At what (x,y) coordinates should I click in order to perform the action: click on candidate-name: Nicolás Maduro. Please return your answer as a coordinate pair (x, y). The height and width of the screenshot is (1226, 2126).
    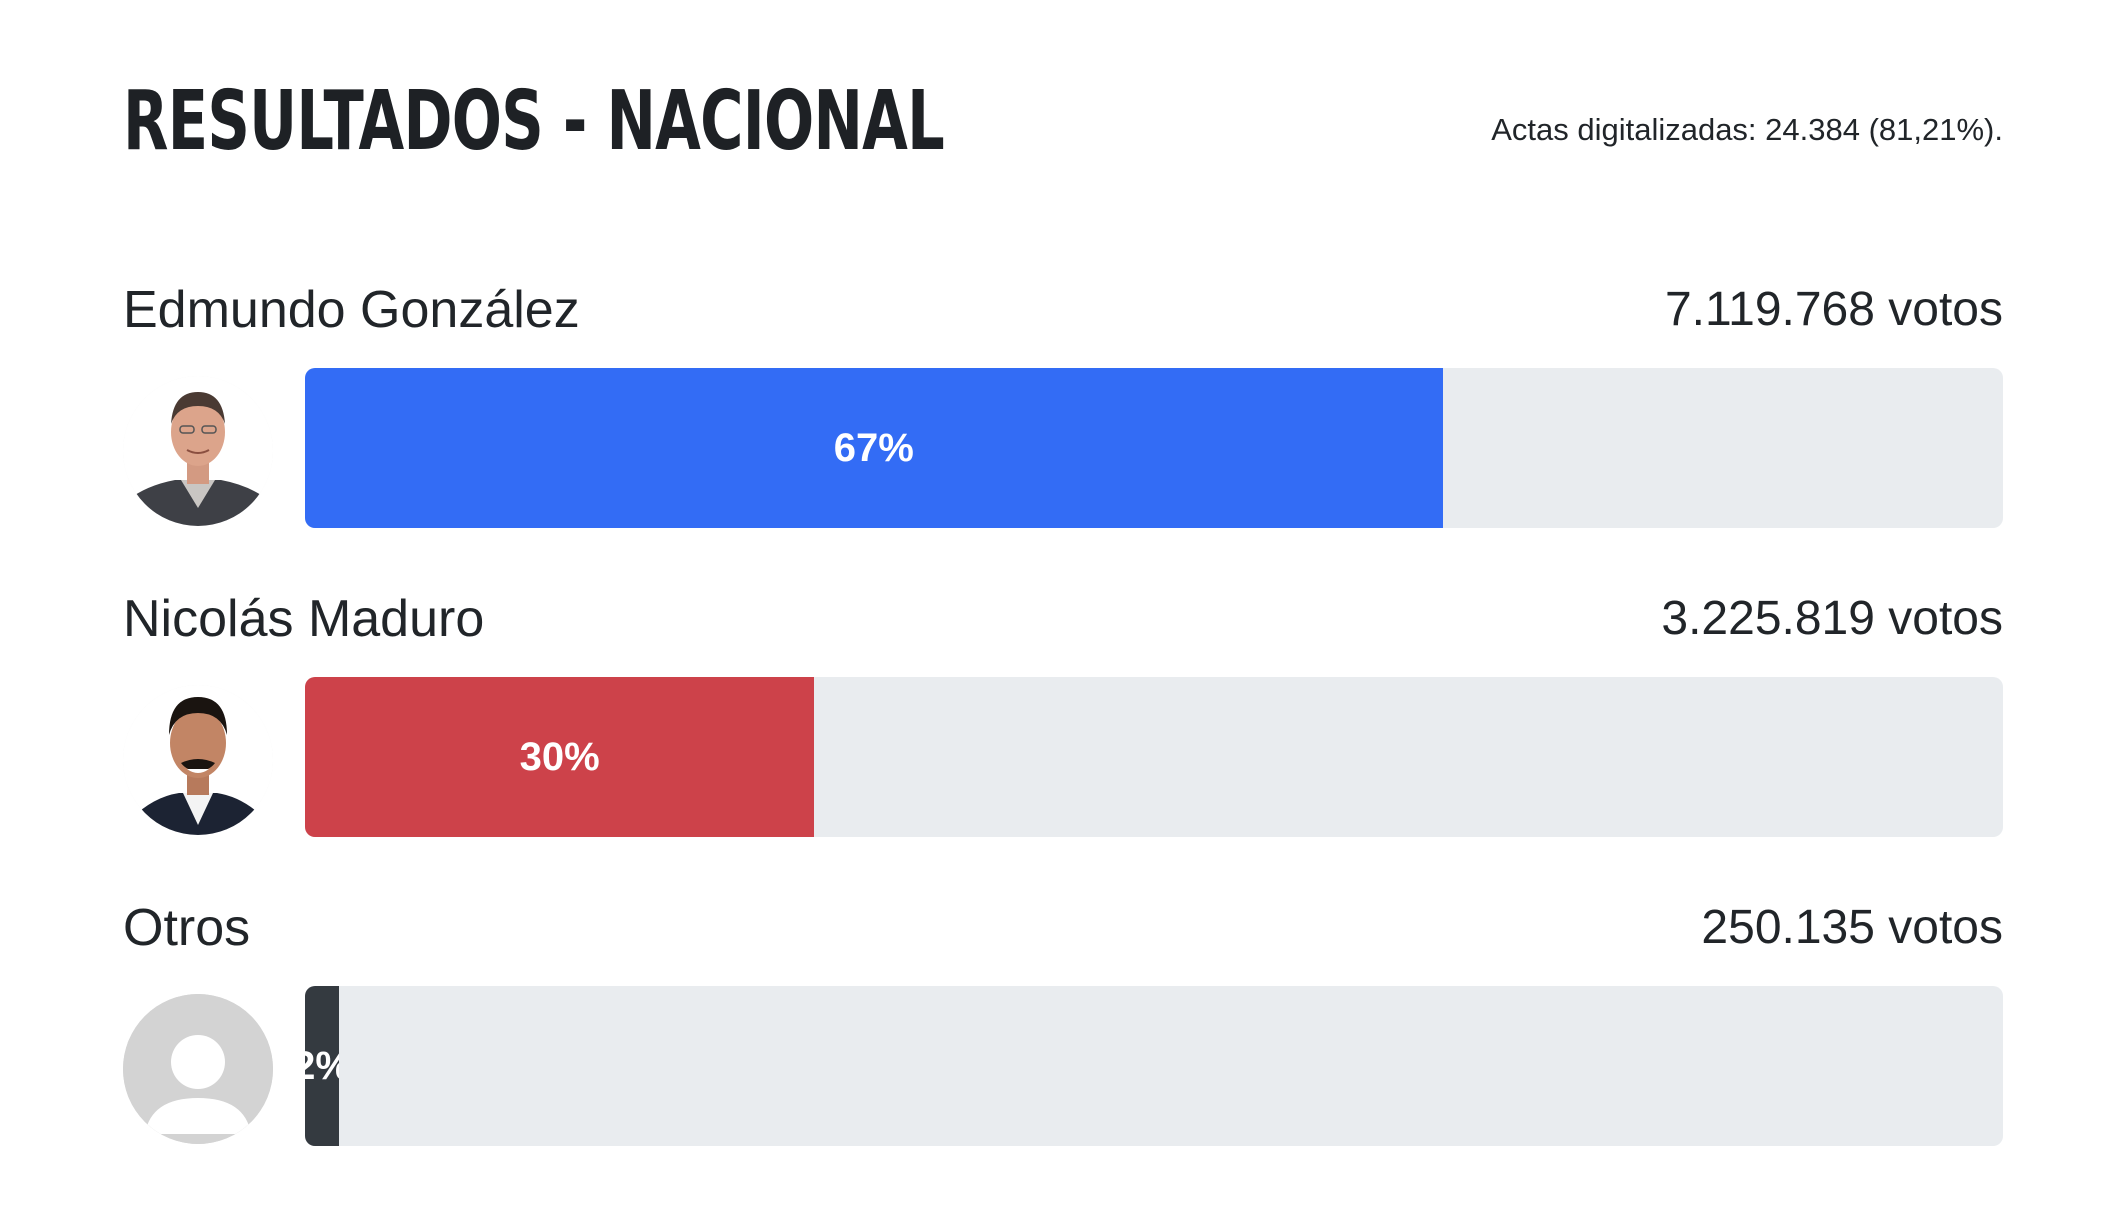
    Looking at the image, I should click on (304, 619).